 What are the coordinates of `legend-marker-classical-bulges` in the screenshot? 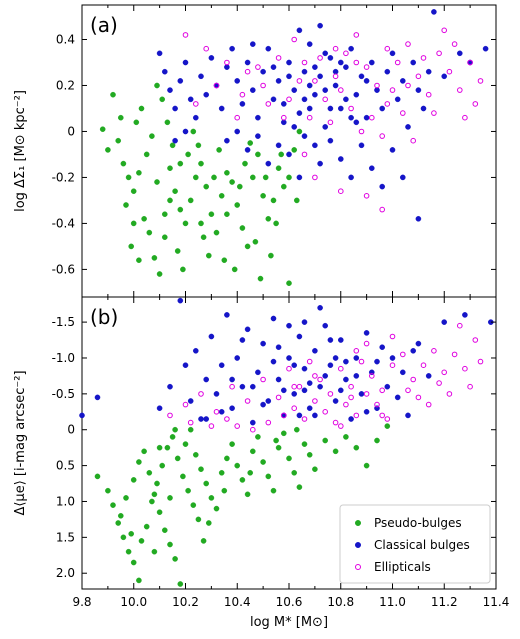 It's located at (358, 545).